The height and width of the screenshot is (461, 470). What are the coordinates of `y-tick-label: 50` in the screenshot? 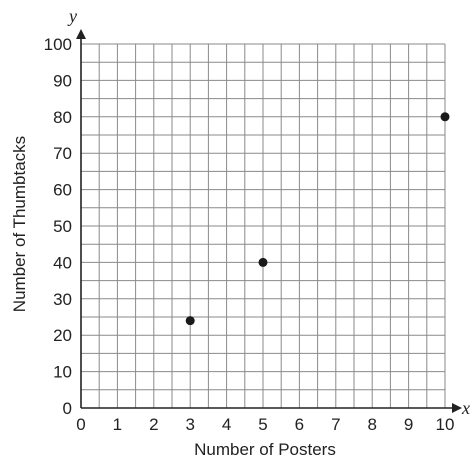 It's located at (62, 226).